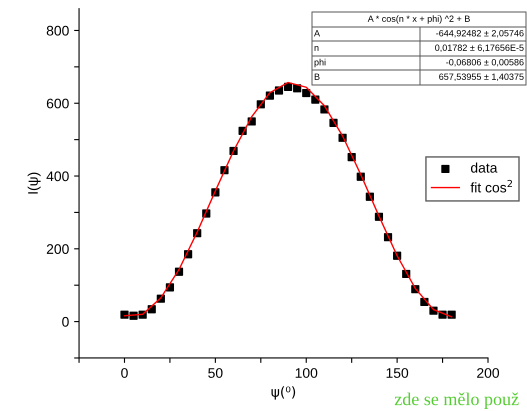 This screenshot has width=527, height=411. I want to click on annotation: 0,01782 ± 6,17656E-5, so click(479, 48).